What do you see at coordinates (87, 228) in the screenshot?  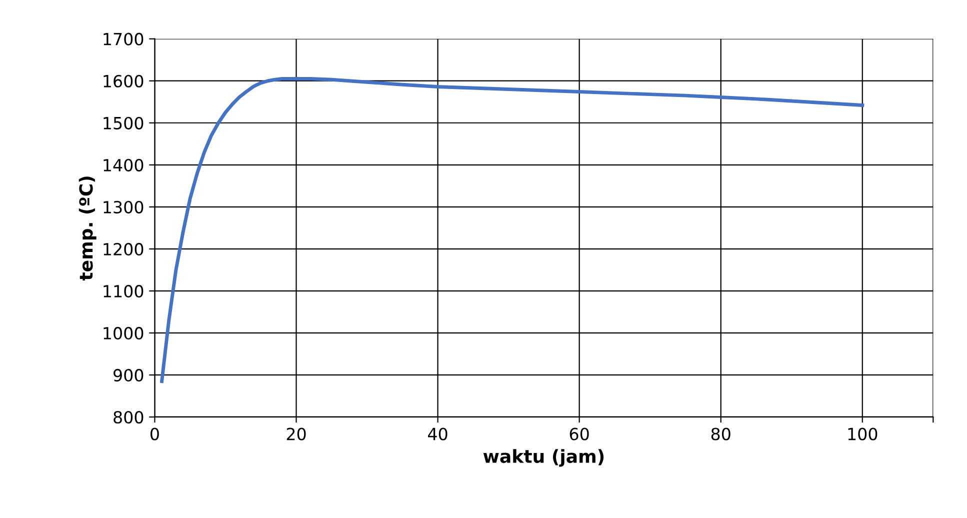 I see `y-axis-title: temp. (ºC)` at bounding box center [87, 228].